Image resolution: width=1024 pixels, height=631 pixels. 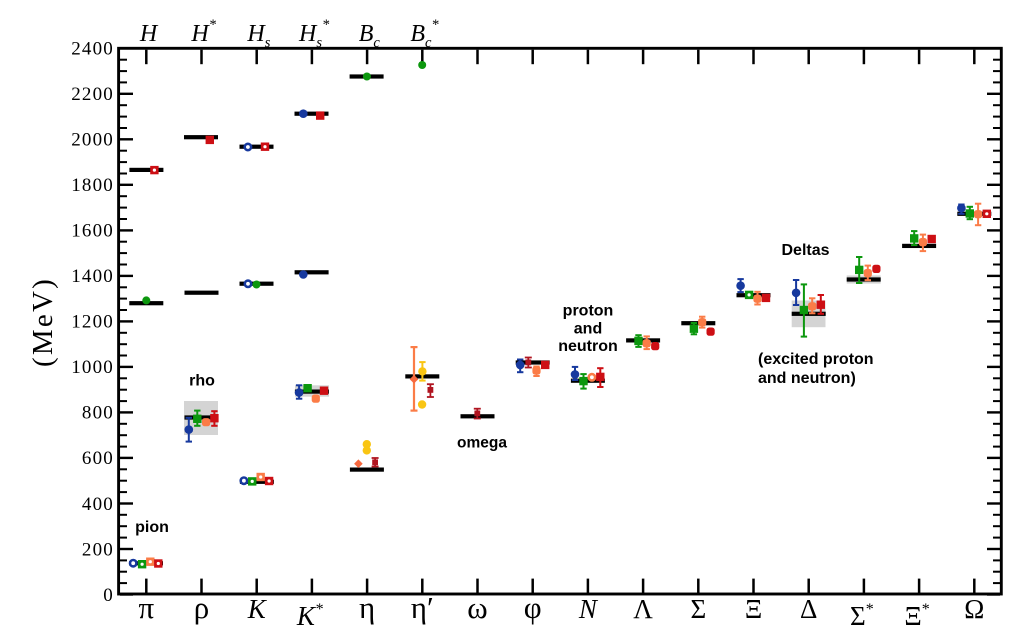 I want to click on svg-text: π, so click(x=146, y=607).